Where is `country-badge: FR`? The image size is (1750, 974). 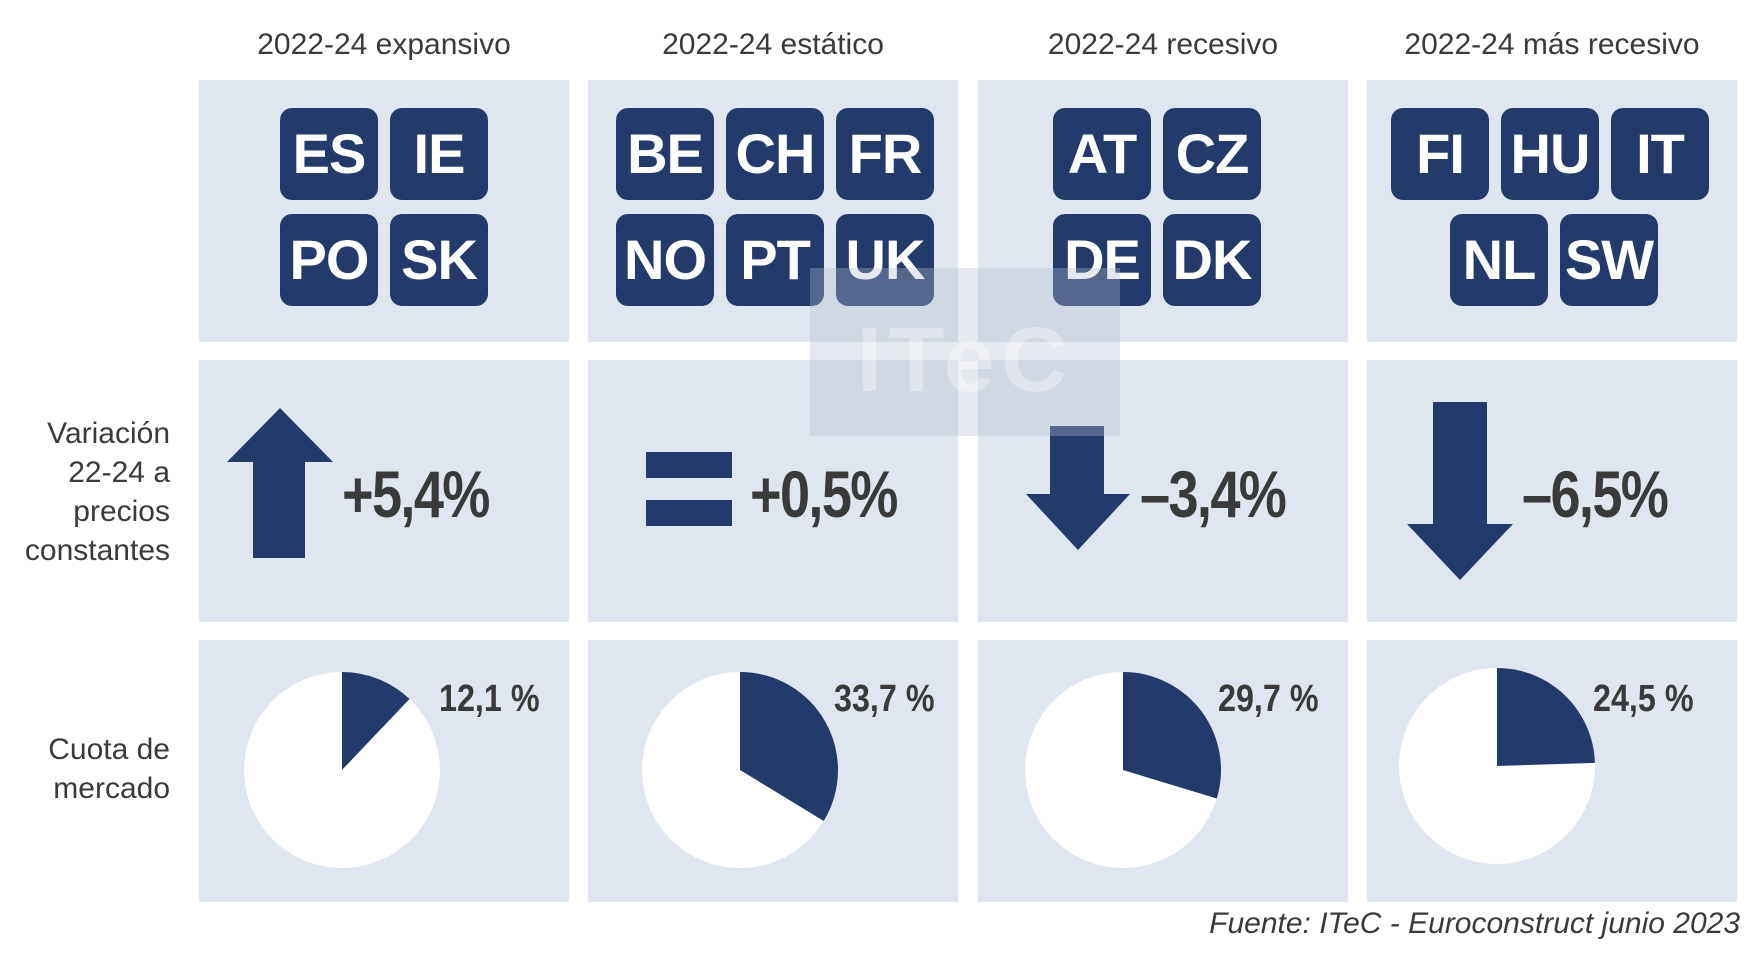 country-badge: FR is located at coordinates (885, 154).